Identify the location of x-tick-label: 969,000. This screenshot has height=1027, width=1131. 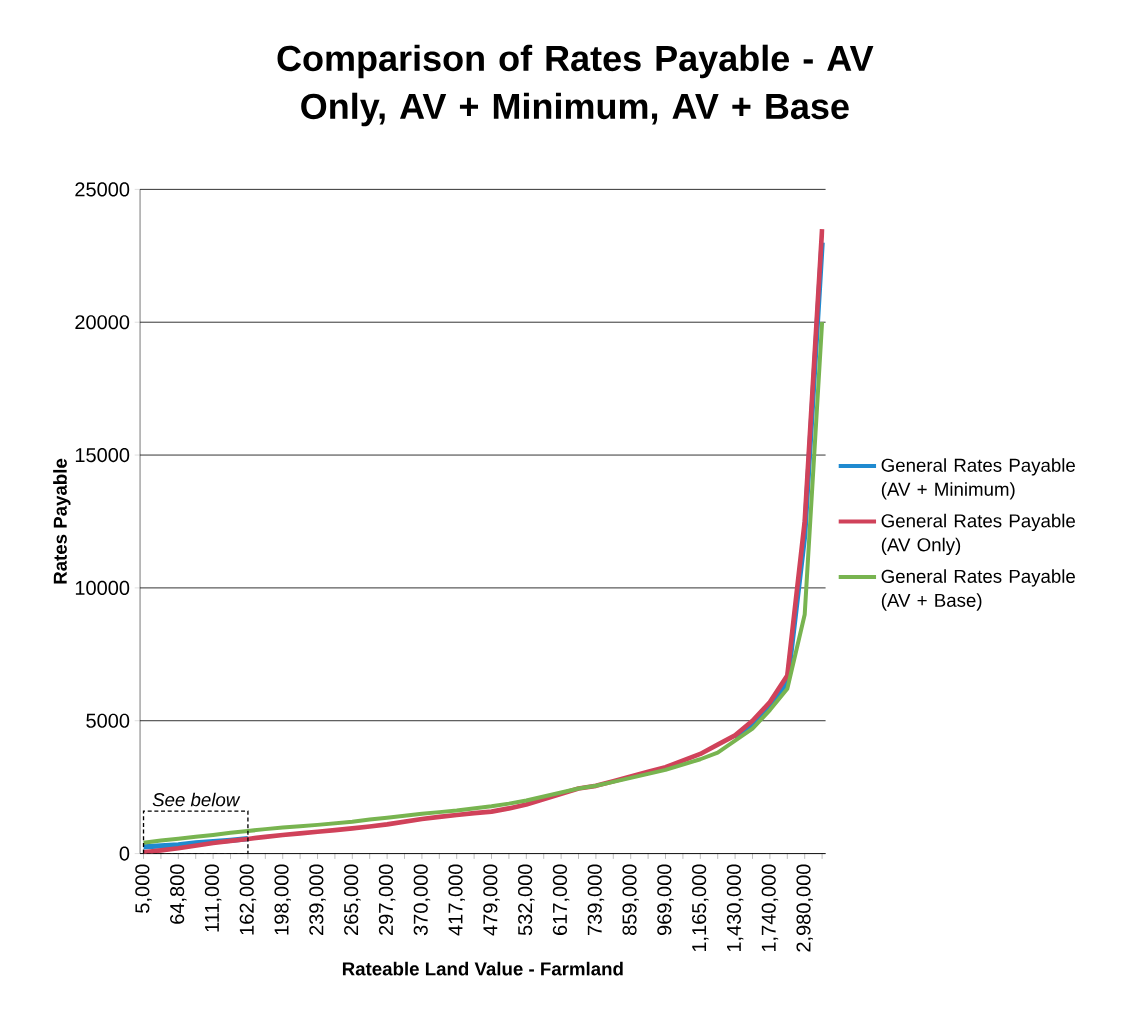
(665, 900).